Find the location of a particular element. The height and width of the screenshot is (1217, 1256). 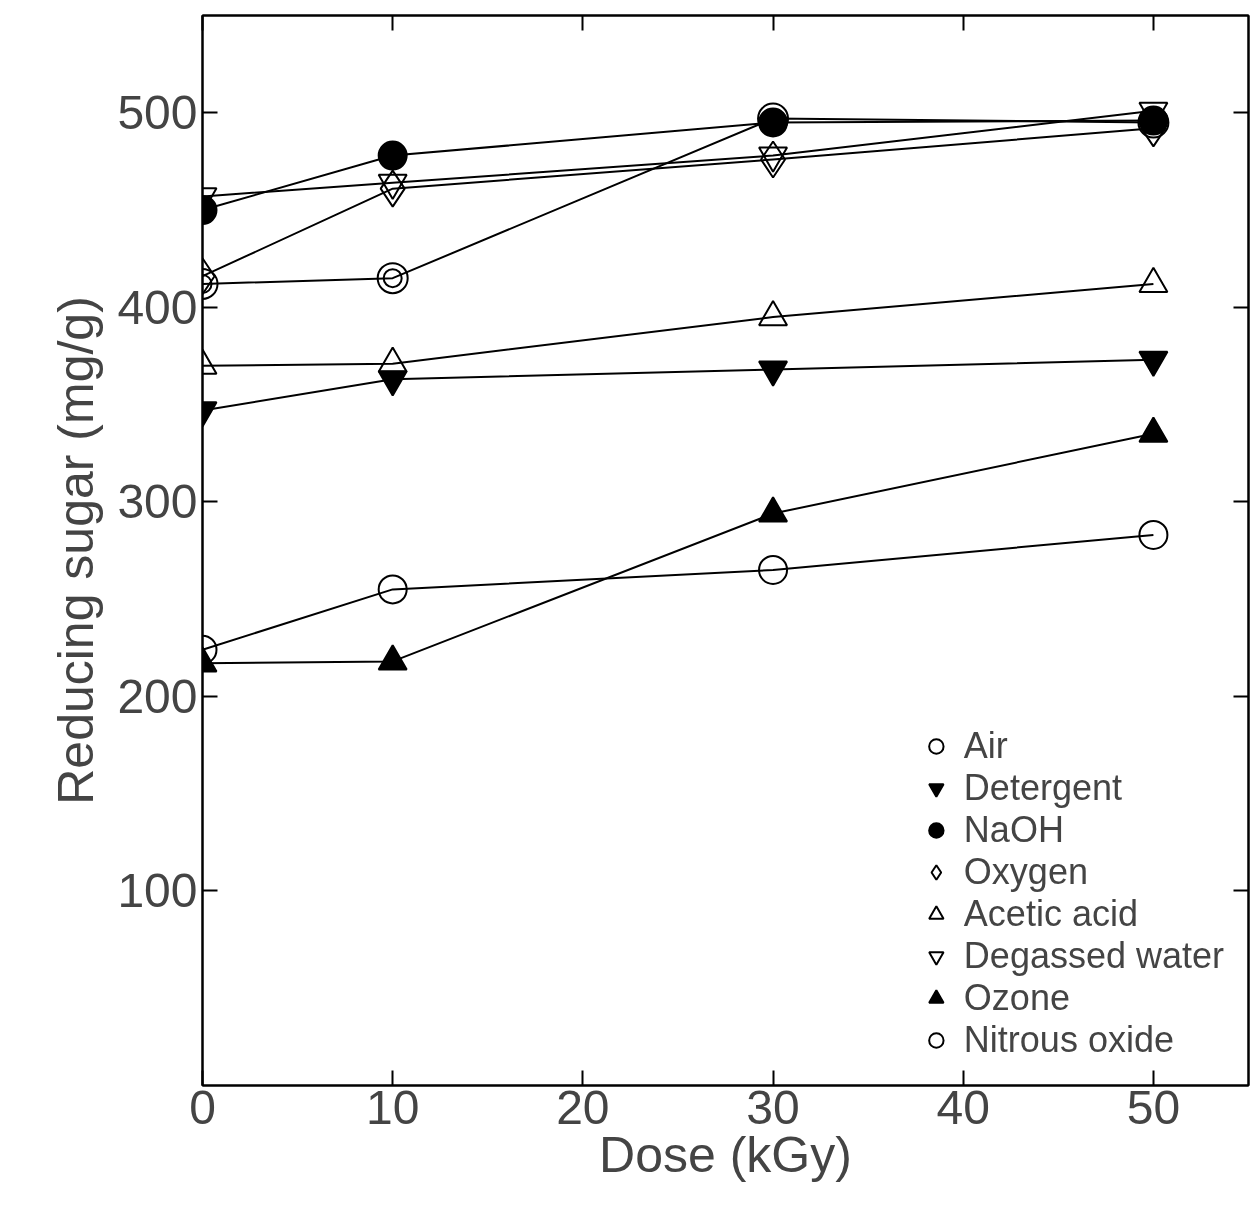

legend-label: NaOH is located at coordinates (1013, 830).